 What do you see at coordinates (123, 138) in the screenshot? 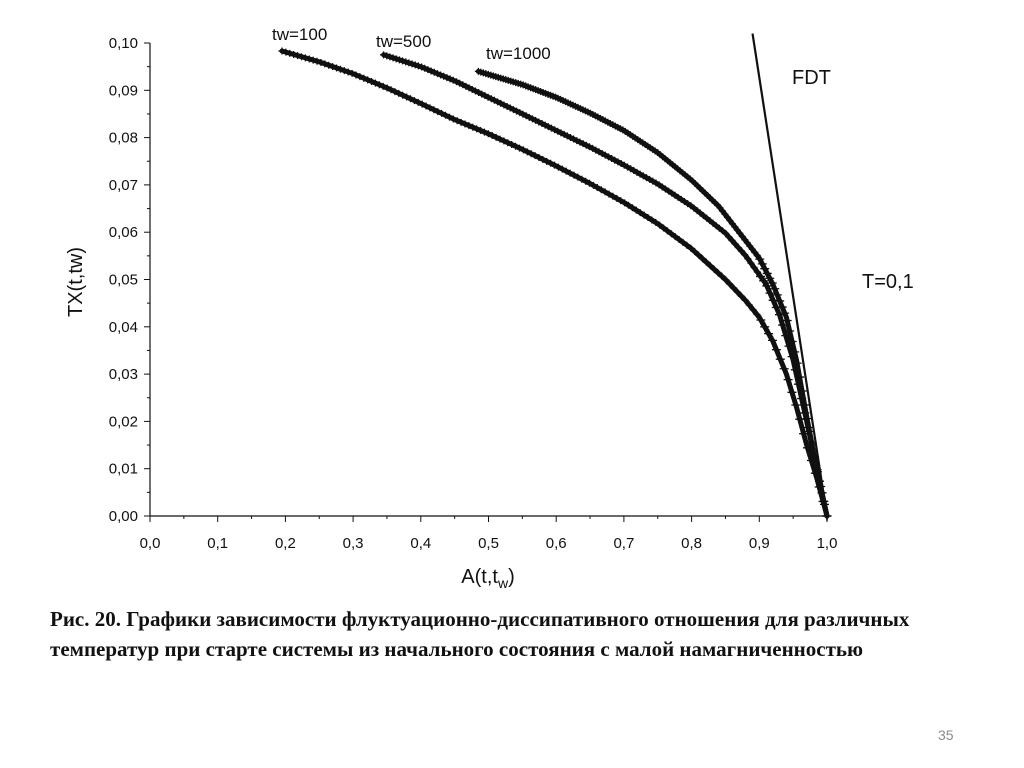
I see `y-tick-label: 0,08` at bounding box center [123, 138].